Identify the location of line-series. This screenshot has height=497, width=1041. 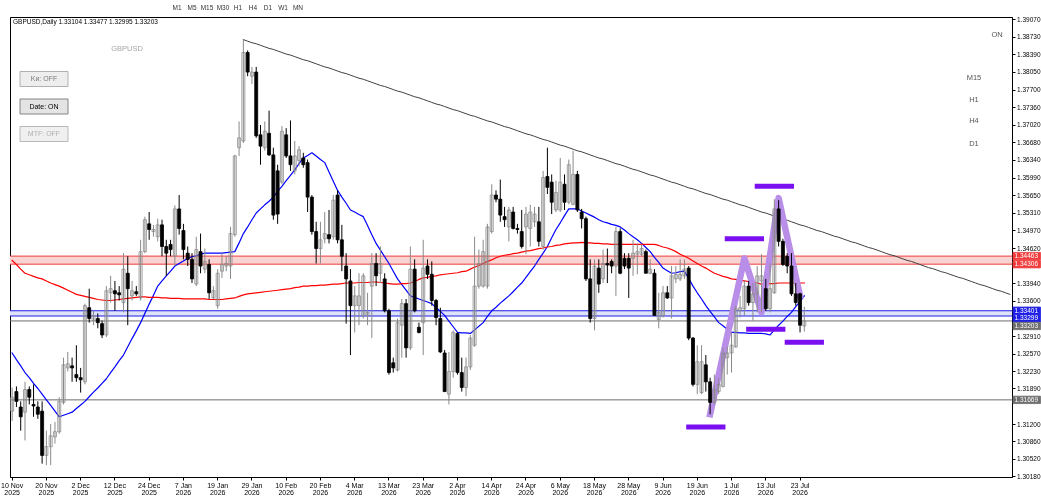
(408, 271).